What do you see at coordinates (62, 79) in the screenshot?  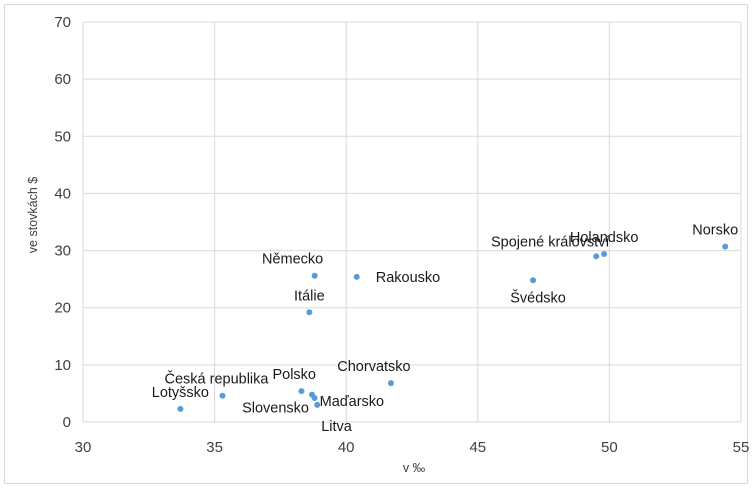 I see `y-tick-label: 60` at bounding box center [62, 79].